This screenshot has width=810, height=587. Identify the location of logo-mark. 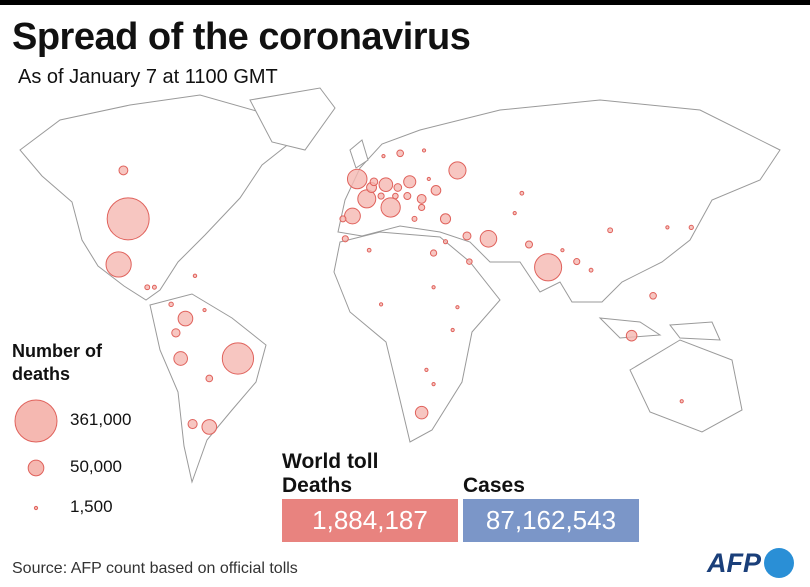
(779, 563).